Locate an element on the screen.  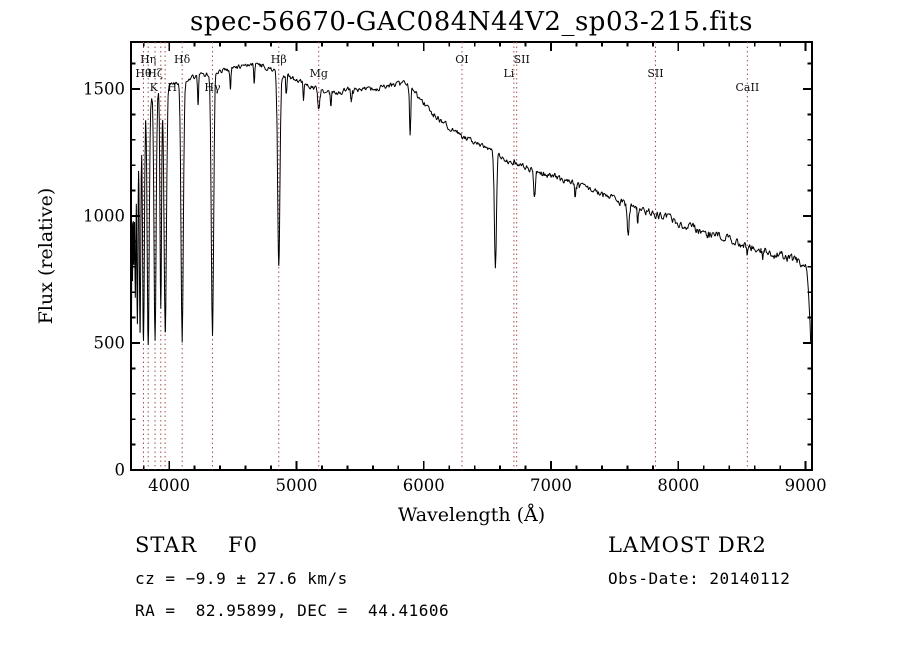
y-tick-label: 500 is located at coordinates (110, 342).